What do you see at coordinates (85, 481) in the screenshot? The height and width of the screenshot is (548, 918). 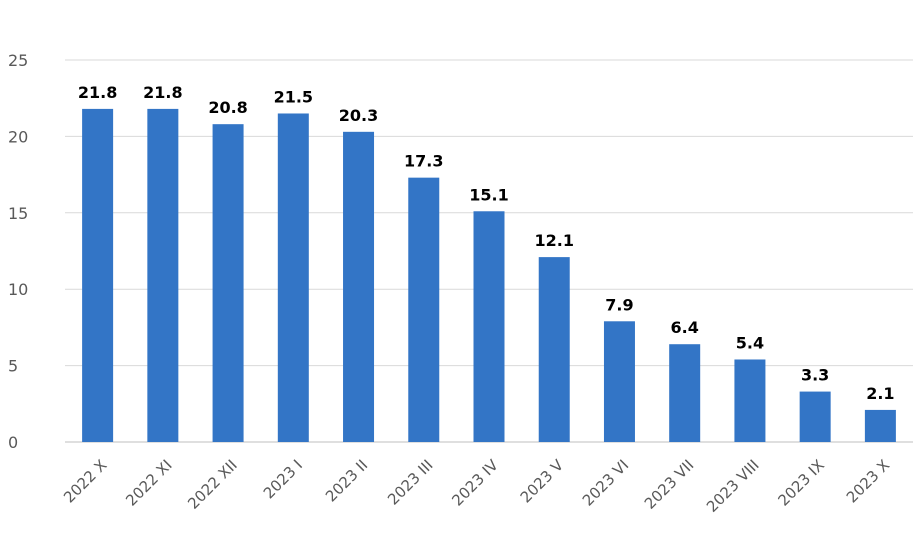 I see `x-tick-label: 2022 X` at bounding box center [85, 481].